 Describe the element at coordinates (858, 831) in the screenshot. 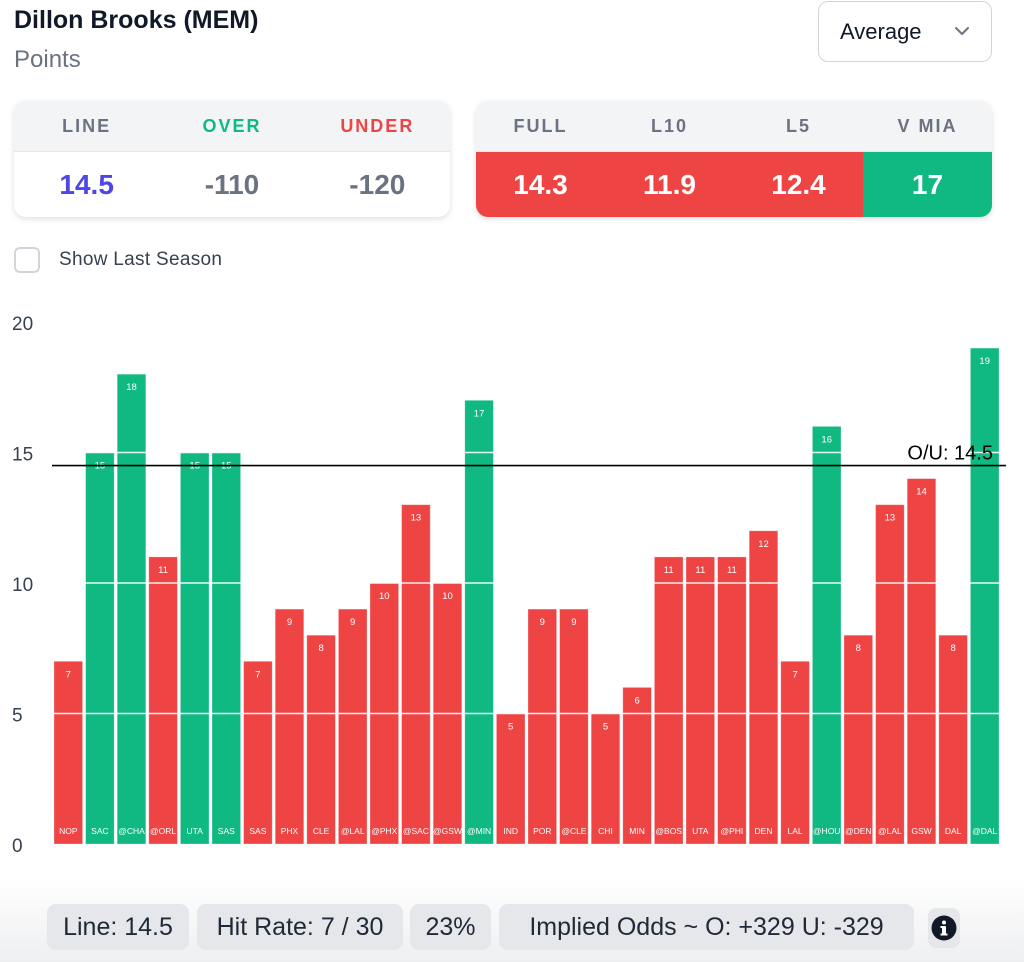

I see `bar-category-label: @DEN` at that location.